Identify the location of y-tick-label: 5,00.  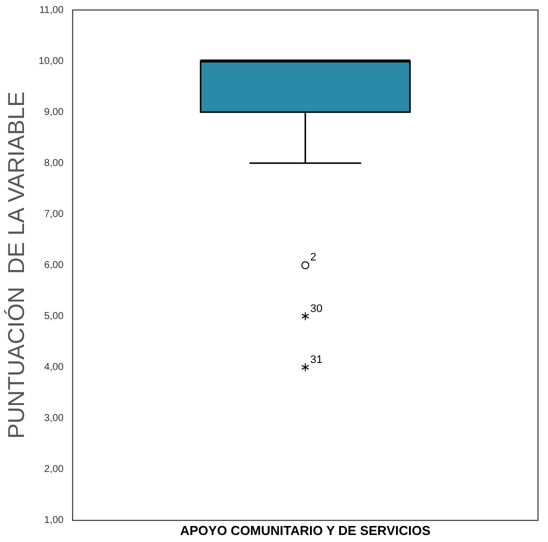
(54, 316).